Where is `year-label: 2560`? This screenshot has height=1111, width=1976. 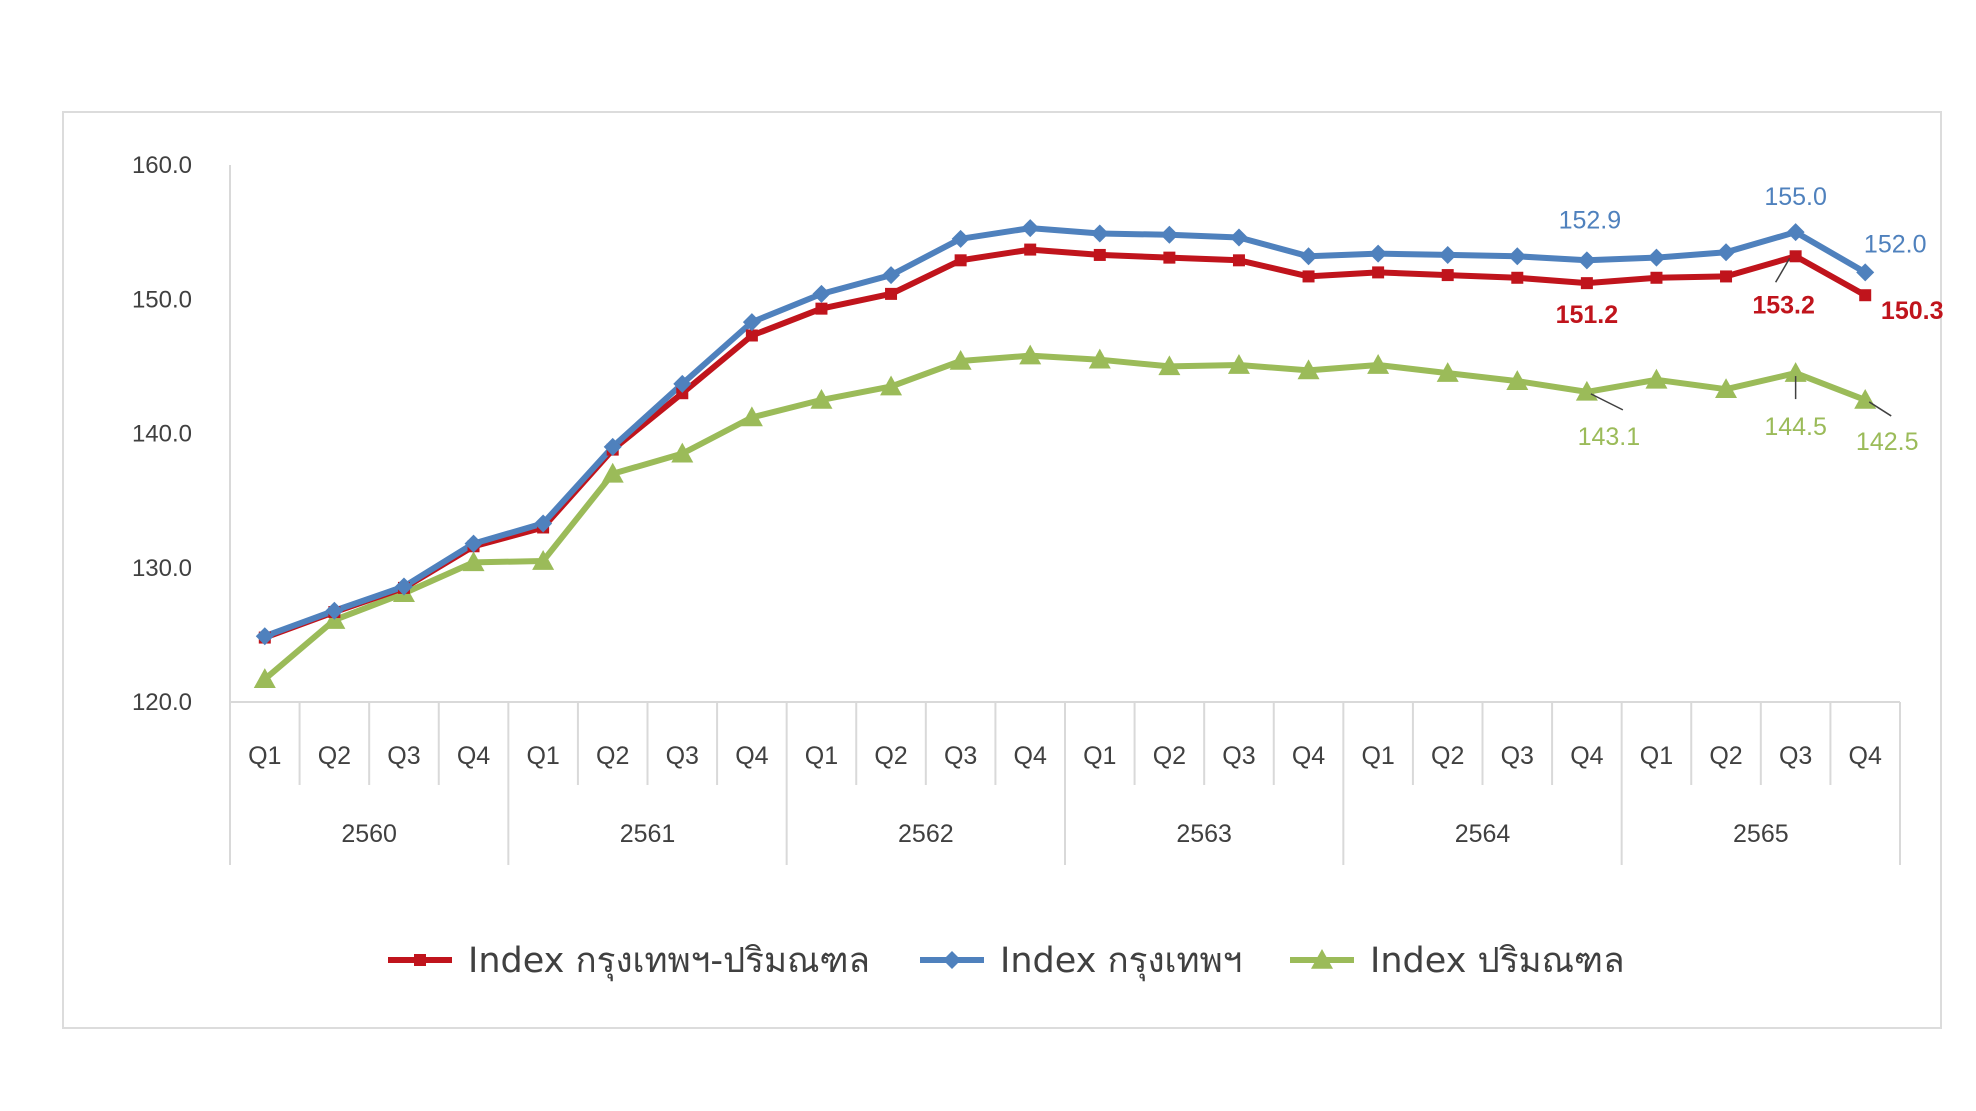 year-label: 2560 is located at coordinates (369, 834).